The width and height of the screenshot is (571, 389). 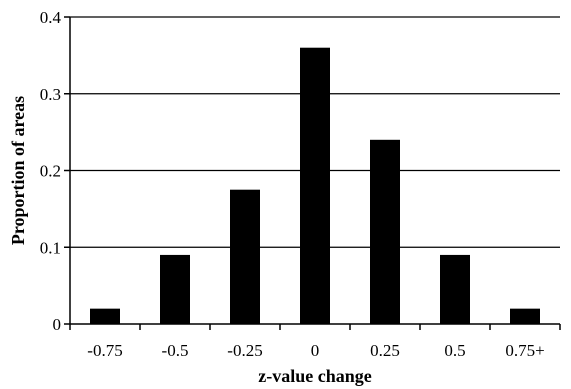 I want to click on bar-0.75+, so click(x=525, y=316).